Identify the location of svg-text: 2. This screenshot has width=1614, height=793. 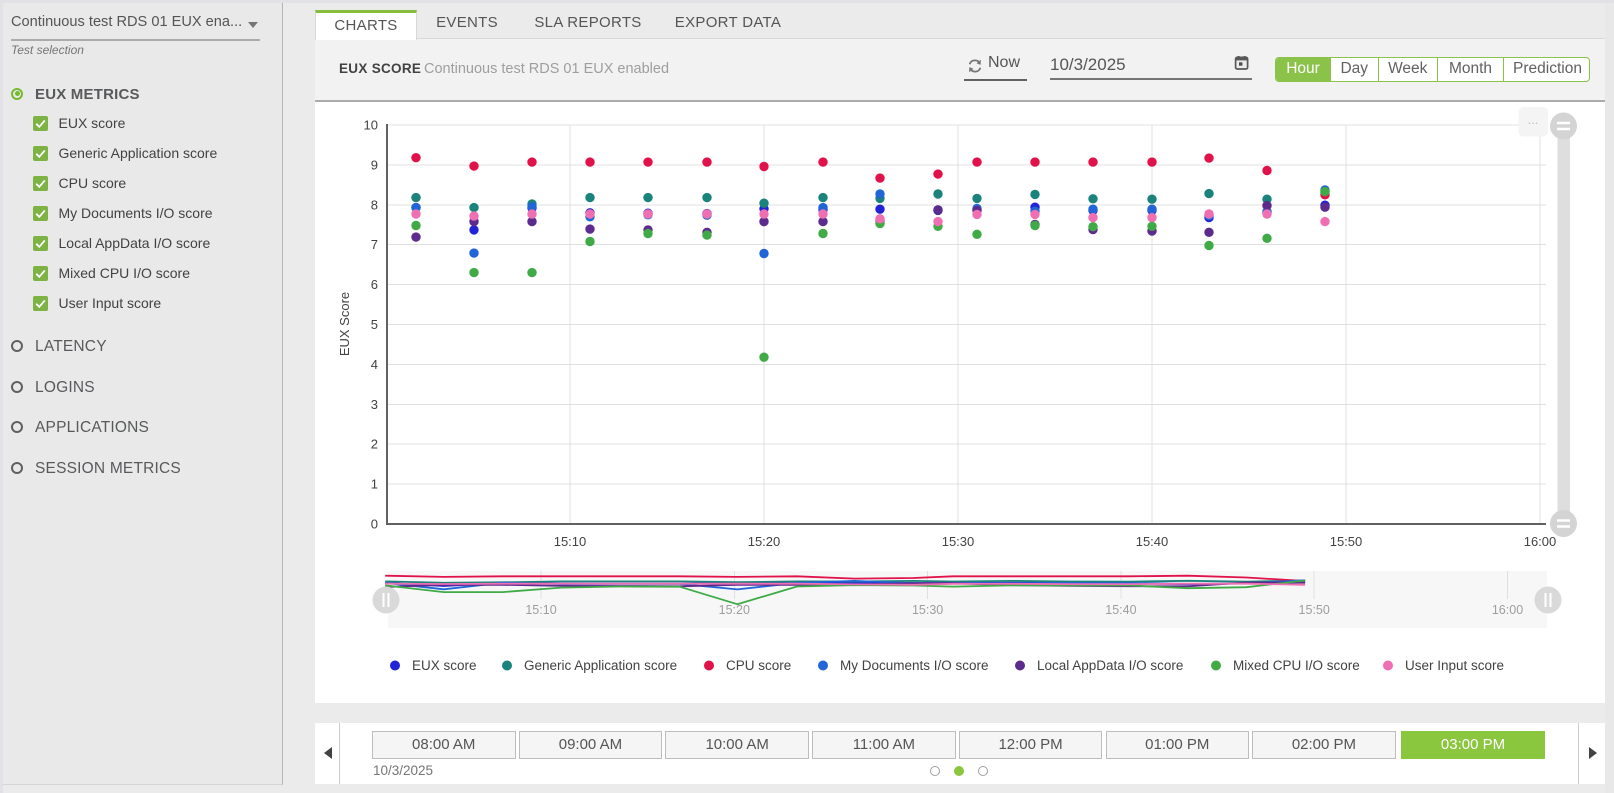
(374, 444).